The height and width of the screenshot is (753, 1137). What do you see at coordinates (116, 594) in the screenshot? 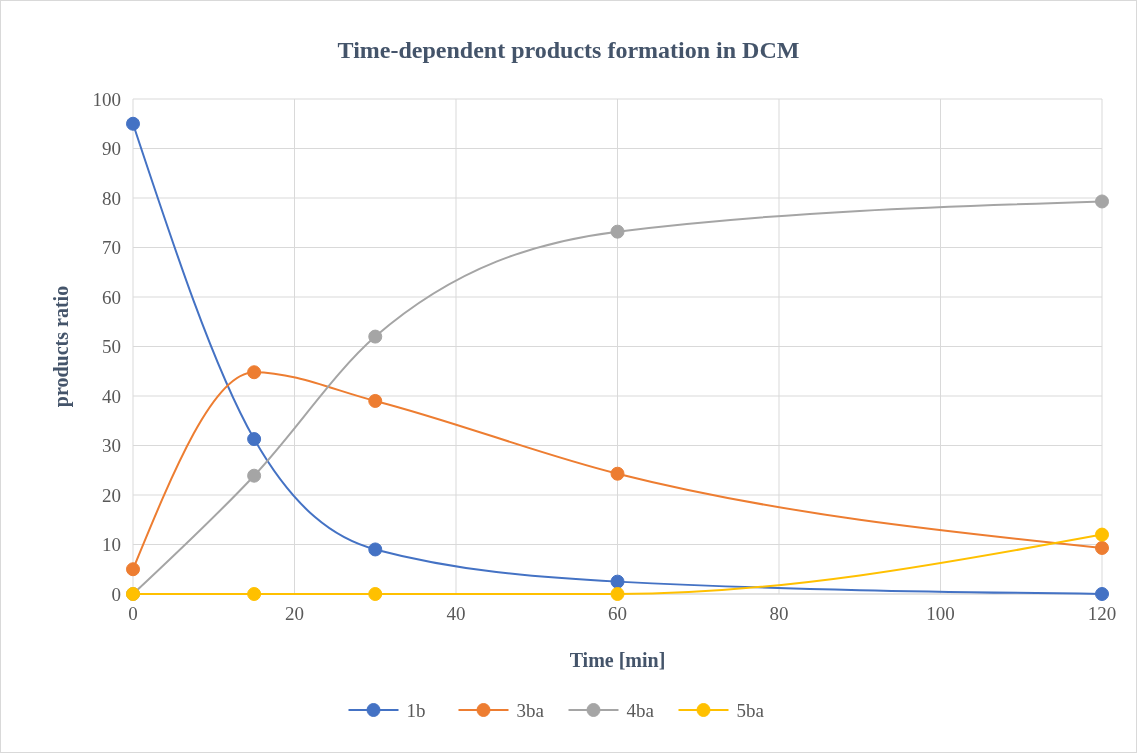
I see `y-tick-label: 0` at bounding box center [116, 594].